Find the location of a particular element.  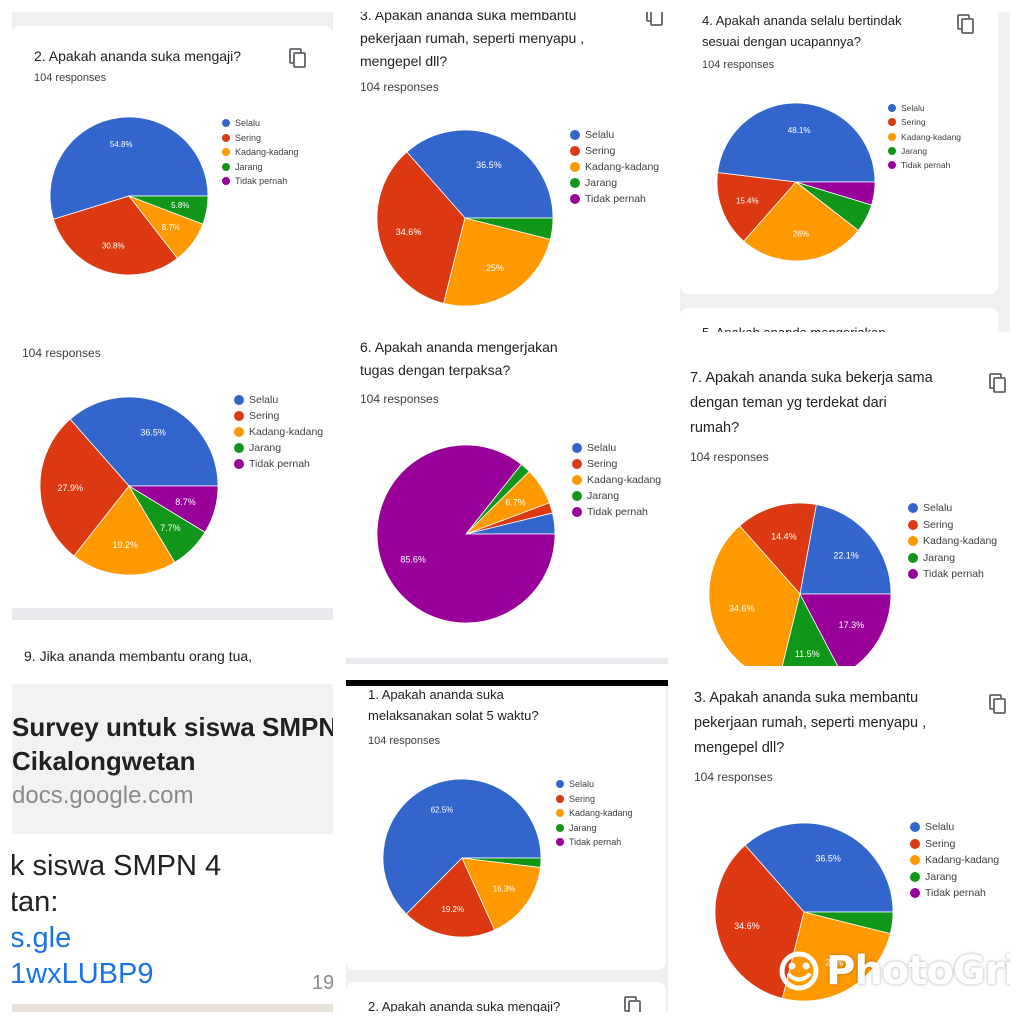

pie-slice-tidak-pernah is located at coordinates (173, 509).